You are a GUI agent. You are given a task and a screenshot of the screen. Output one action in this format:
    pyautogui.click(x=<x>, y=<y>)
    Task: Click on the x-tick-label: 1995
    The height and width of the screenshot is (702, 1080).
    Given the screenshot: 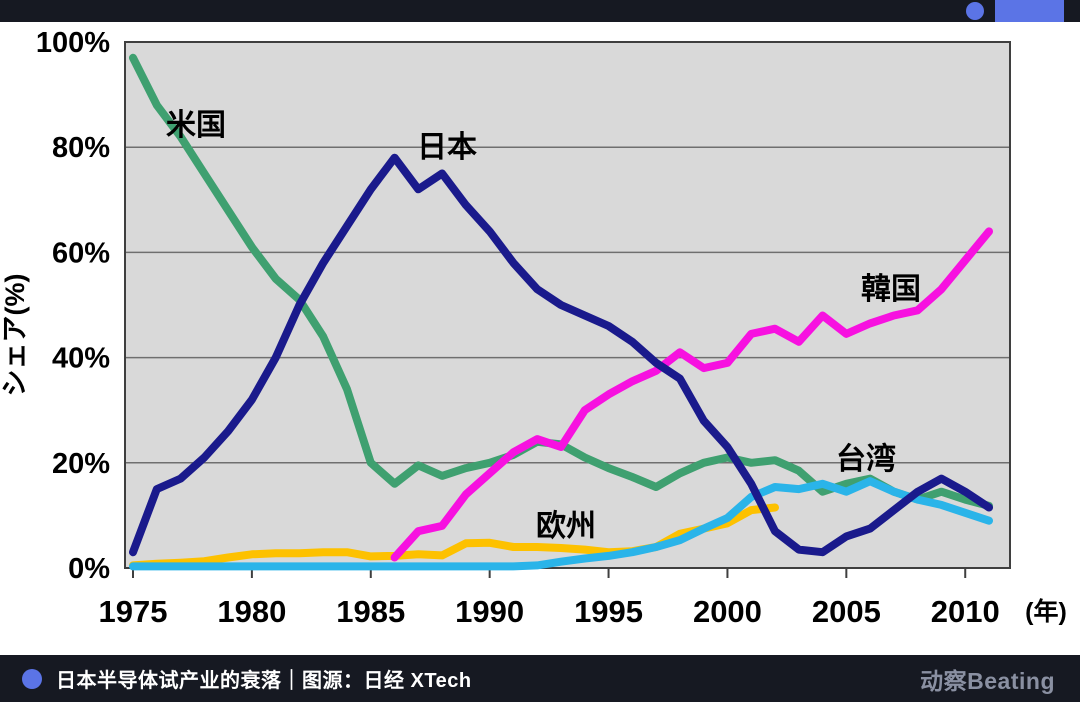 What is the action you would take?
    pyautogui.click(x=608, y=611)
    